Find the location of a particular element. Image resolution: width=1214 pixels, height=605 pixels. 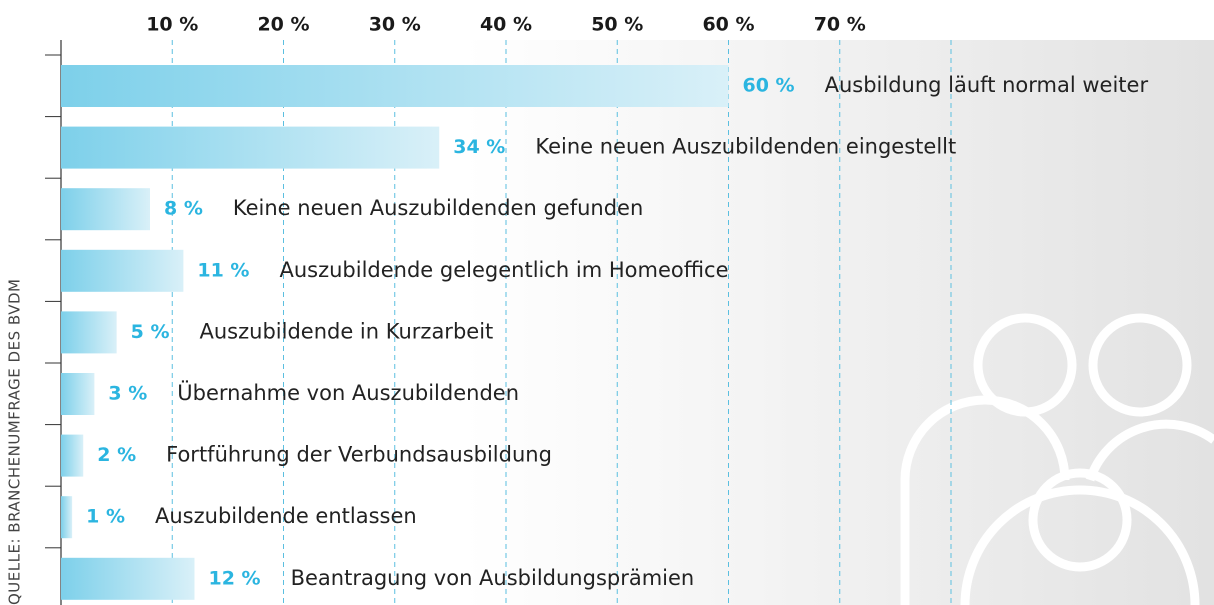

value-label: 60 % is located at coordinates (769, 86).